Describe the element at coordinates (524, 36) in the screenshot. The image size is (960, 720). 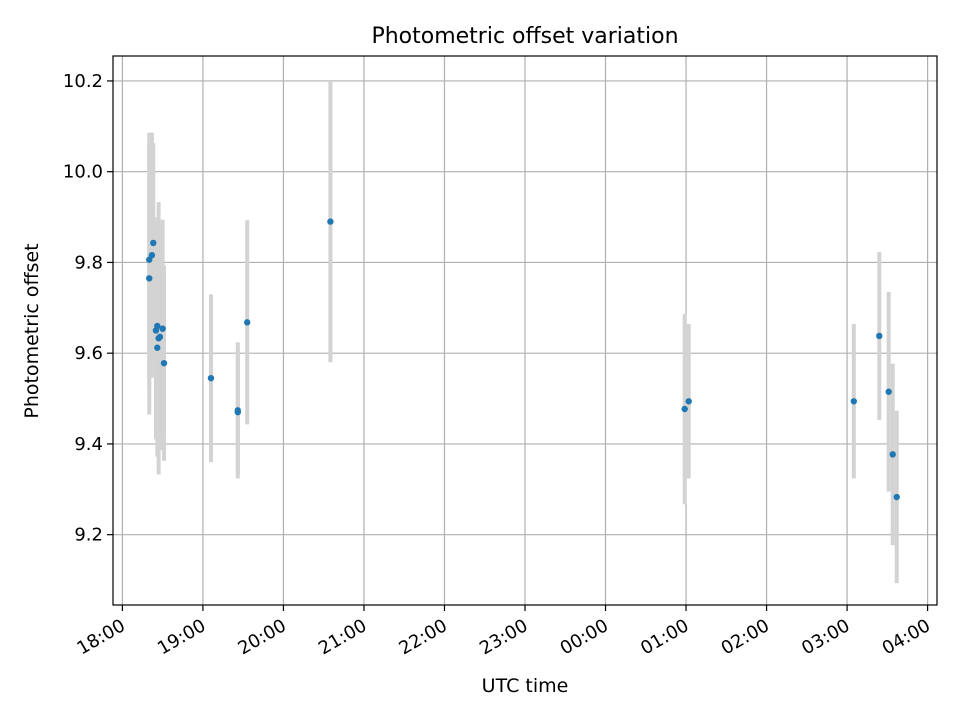
I see `chart-title: Photometric offset variation` at that location.